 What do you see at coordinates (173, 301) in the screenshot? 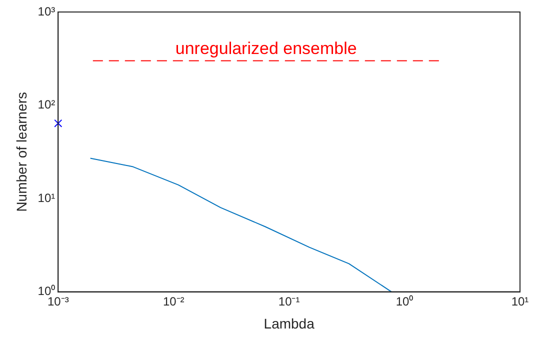
I see `x-tick-label: 10⁻²` at bounding box center [173, 301].